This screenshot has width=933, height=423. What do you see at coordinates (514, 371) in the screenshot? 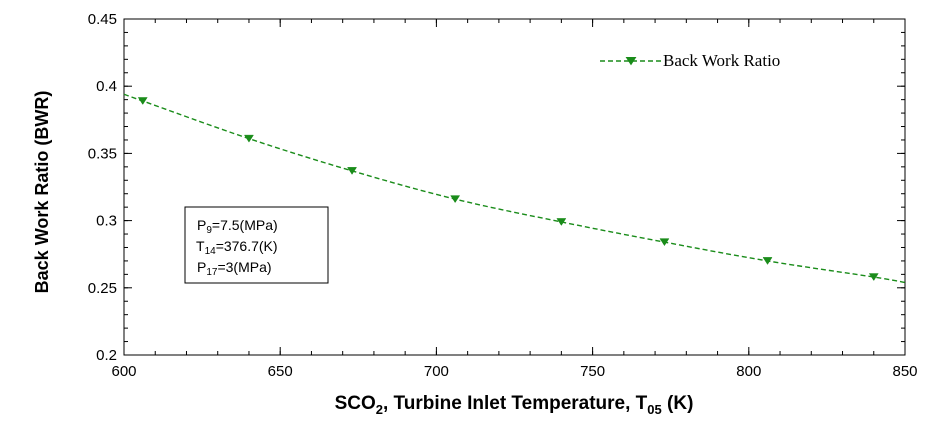
I see `x-tick-labels: 600 650 700 750 800 850` at bounding box center [514, 371].